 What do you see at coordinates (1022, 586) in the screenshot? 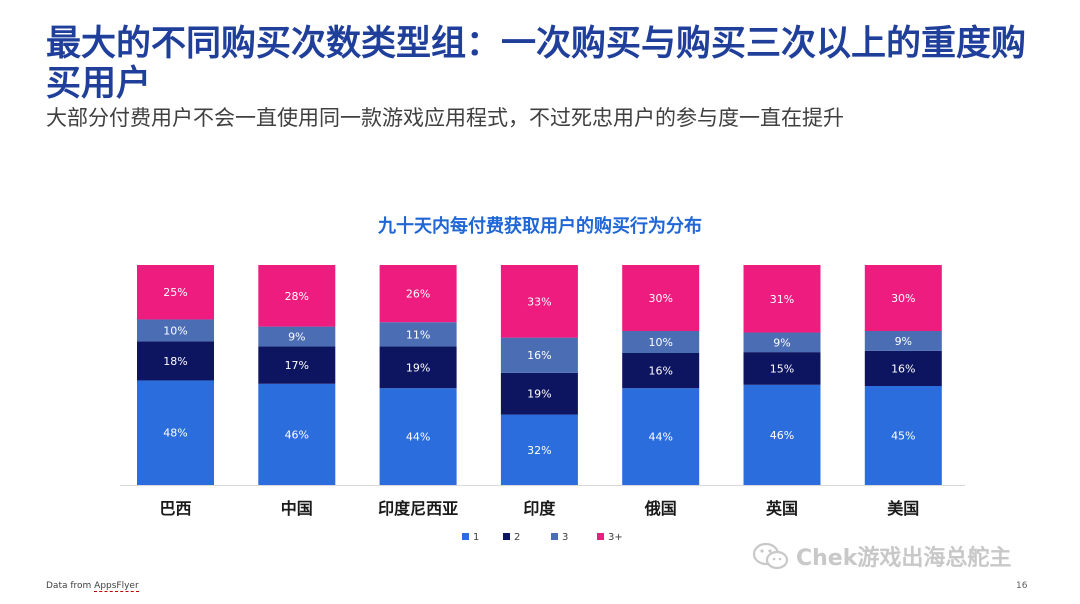
I see `page-number: 16` at bounding box center [1022, 586].